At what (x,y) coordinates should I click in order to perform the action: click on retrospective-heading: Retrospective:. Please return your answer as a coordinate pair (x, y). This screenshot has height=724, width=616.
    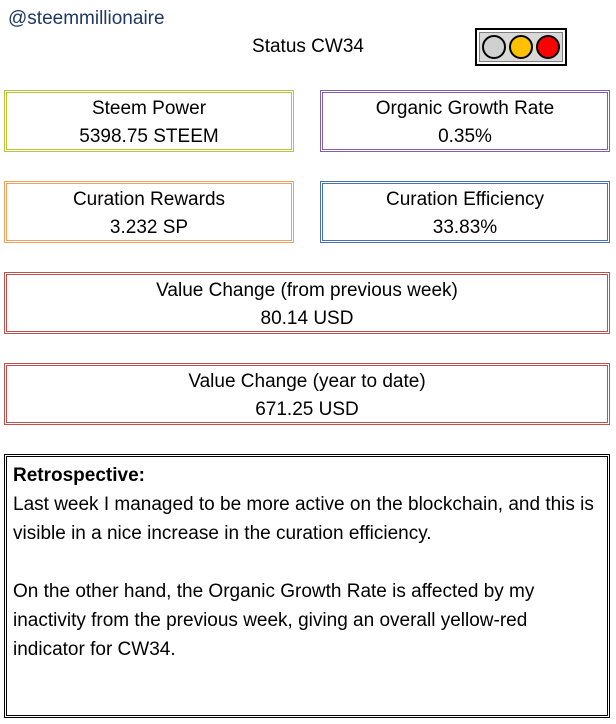
    Looking at the image, I should click on (79, 475).